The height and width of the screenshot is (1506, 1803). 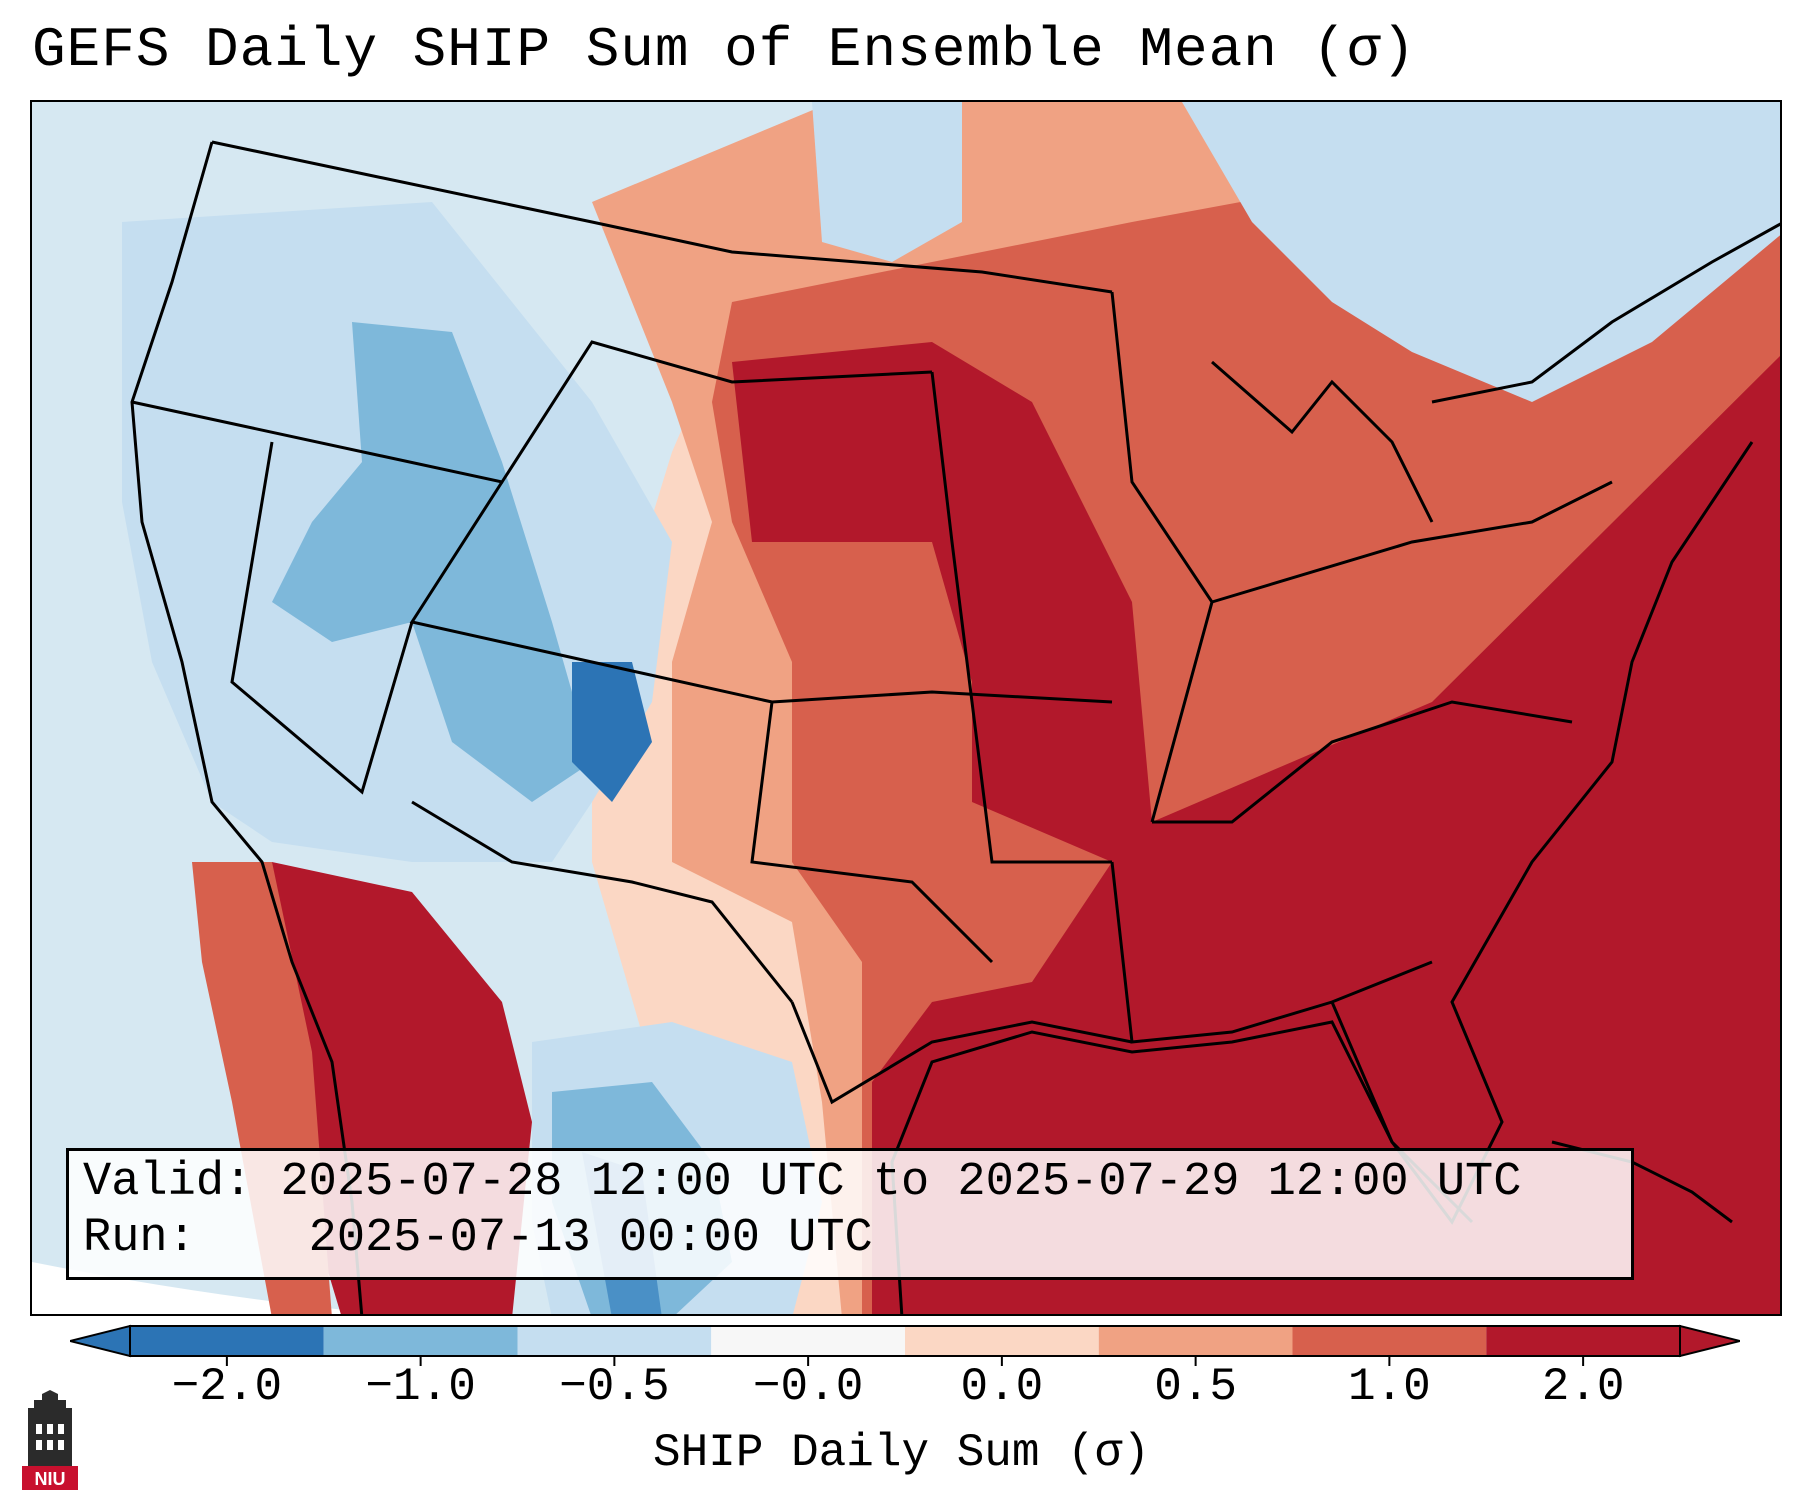 I want to click on colorbar-extend-low, so click(x=100, y=1341).